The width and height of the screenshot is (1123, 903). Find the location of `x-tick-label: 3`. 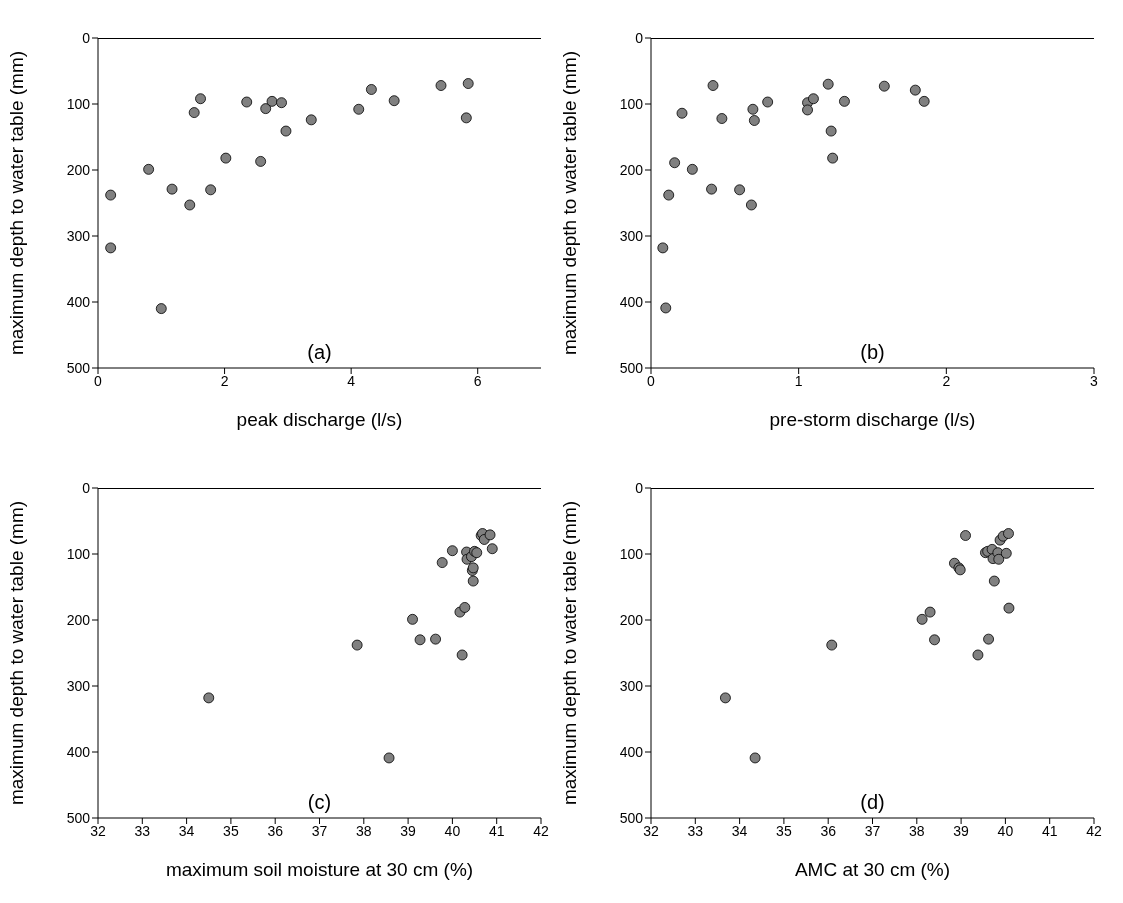

x-tick-label: 3 is located at coordinates (1094, 380).